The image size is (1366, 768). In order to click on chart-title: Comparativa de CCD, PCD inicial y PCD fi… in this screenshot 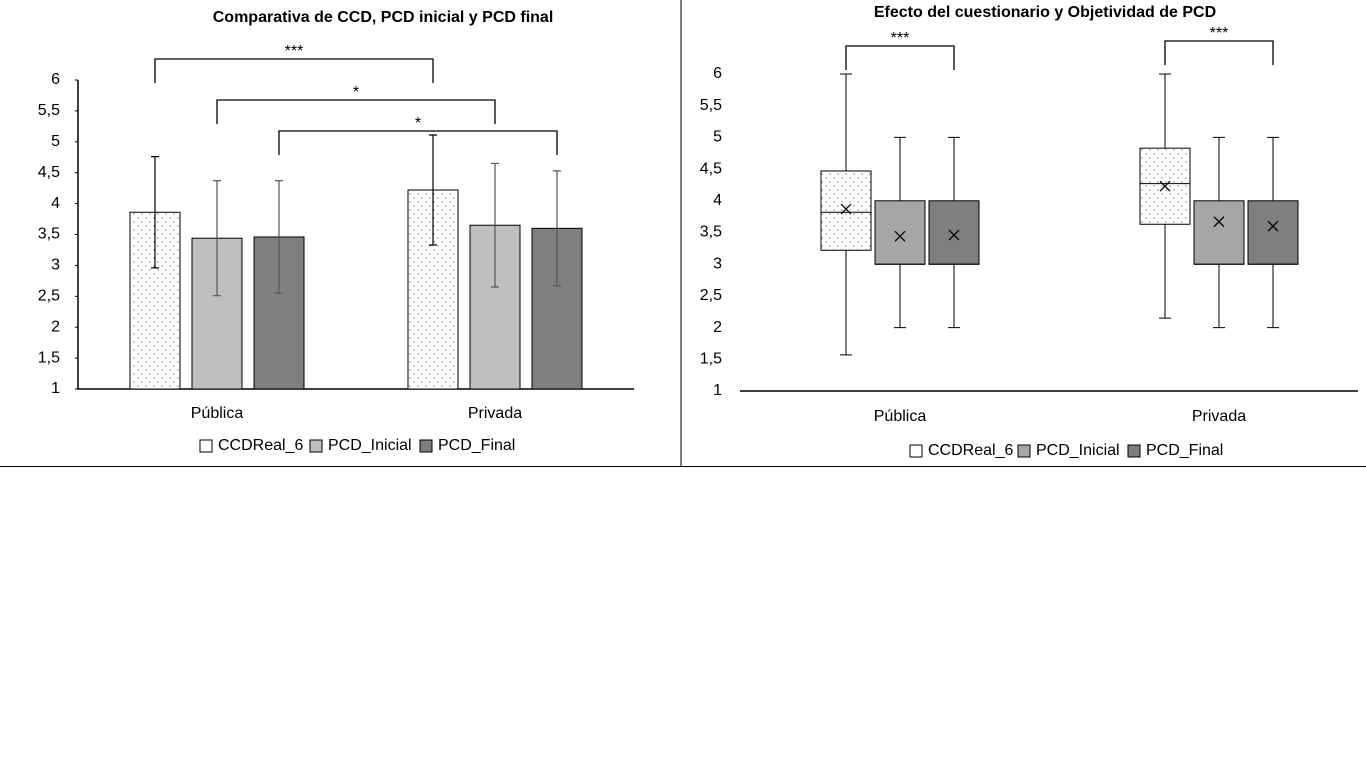, I will do `click(383, 17)`.